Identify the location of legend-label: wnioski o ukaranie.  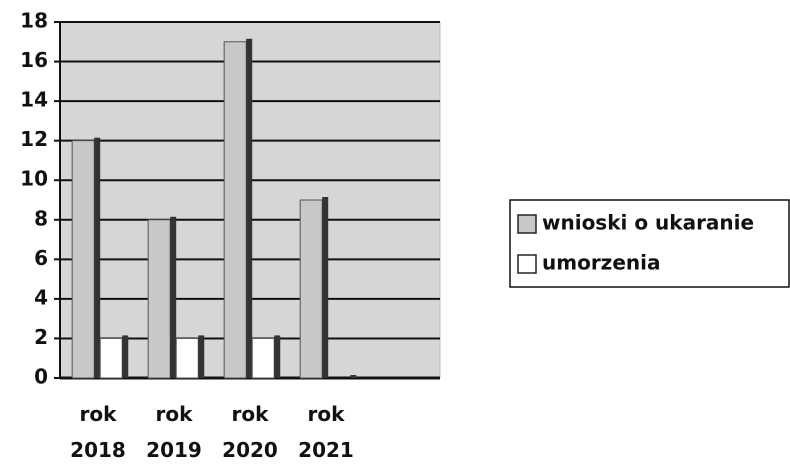
(648, 223).